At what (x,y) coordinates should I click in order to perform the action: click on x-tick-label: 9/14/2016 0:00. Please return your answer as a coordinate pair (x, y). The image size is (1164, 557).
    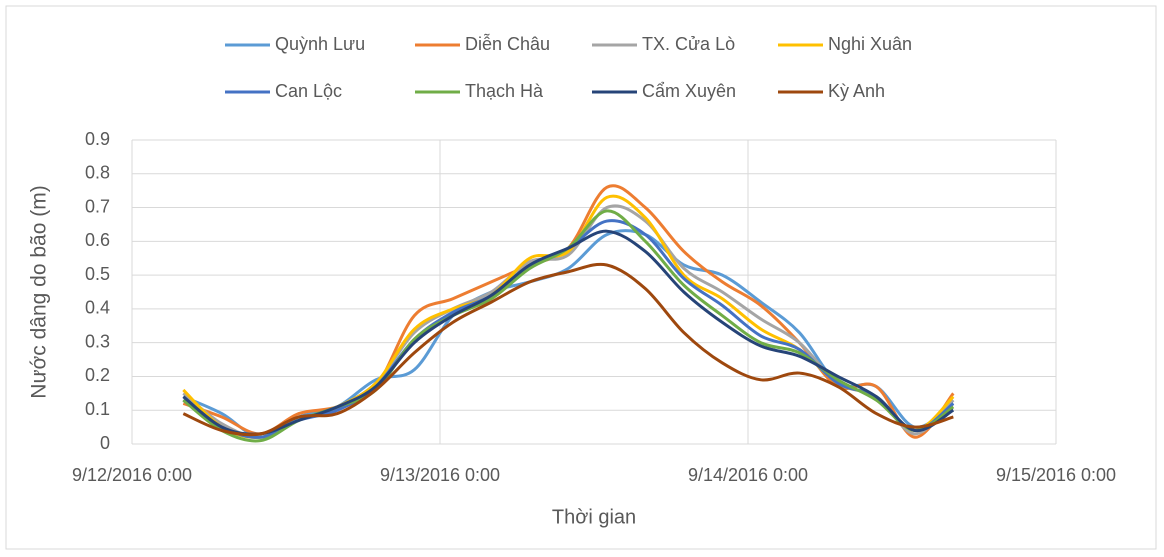
    Looking at the image, I should click on (748, 475).